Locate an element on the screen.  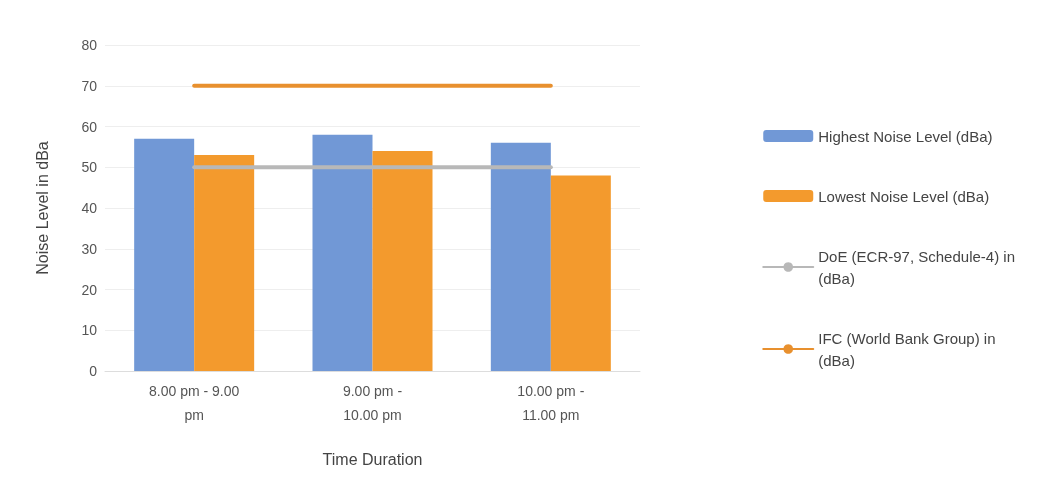
y-tick-label: 40 is located at coordinates (89, 208).